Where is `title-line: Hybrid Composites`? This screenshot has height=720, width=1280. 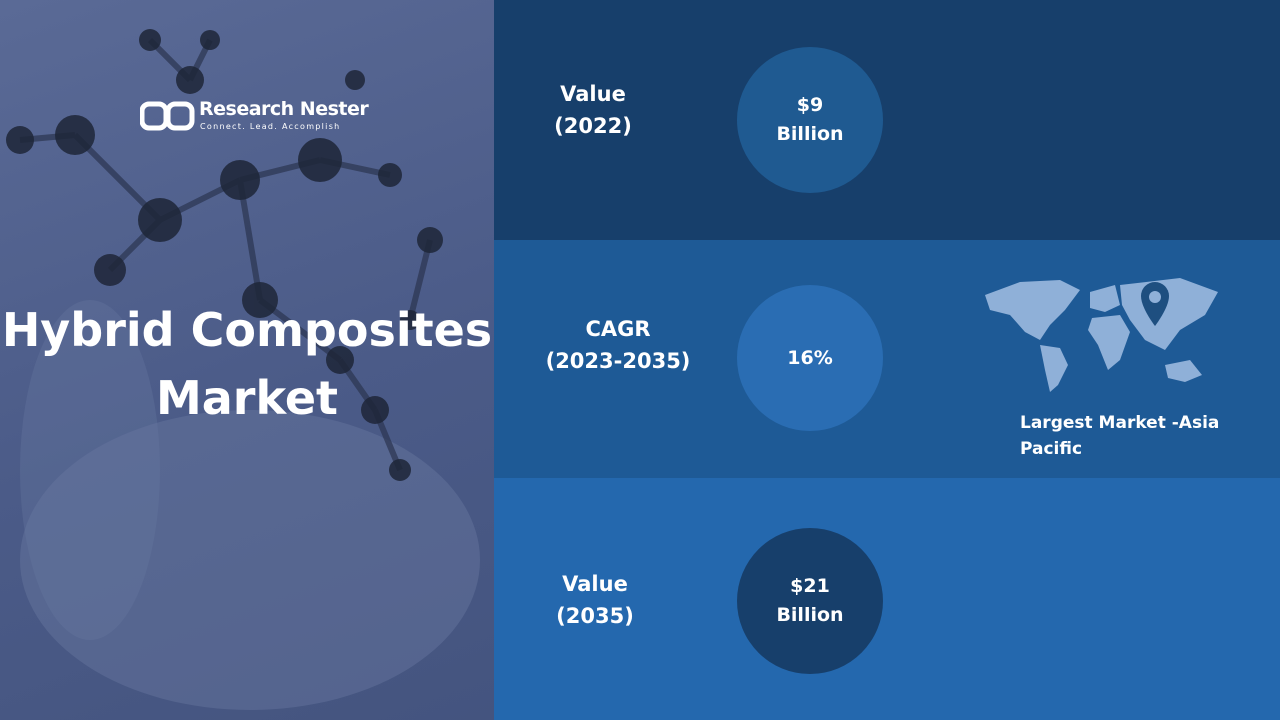 title-line: Hybrid Composites is located at coordinates (247, 330).